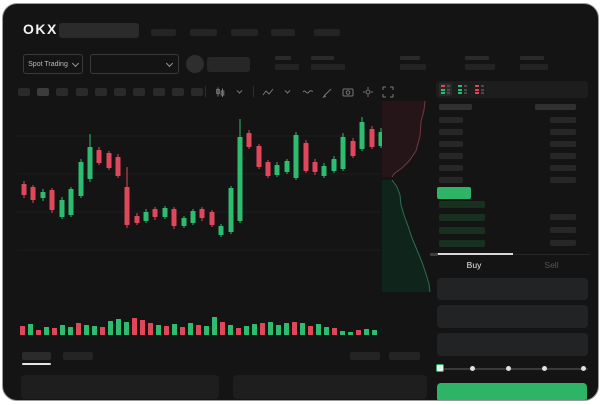 The width and height of the screenshot is (603, 405). What do you see at coordinates (551, 265) in the screenshot?
I see `tab-sell: Sell` at bounding box center [551, 265].